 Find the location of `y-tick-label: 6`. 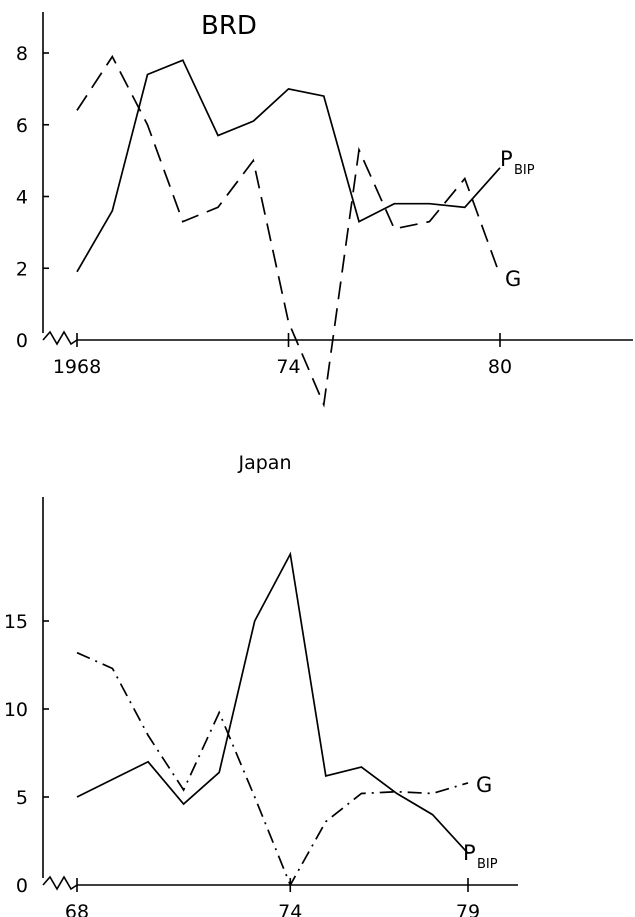

y-tick-label: 6 is located at coordinates (22, 126).